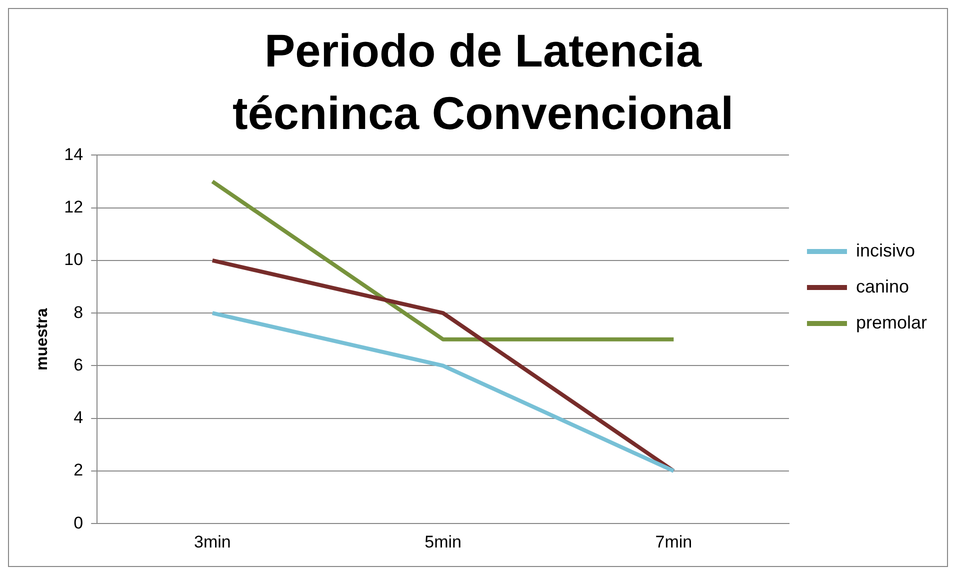 This screenshot has height=575, width=956. Describe the element at coordinates (483, 81) in the screenshot. I see `chart-title: Periodo de Latencia técninca Convencional` at that location.